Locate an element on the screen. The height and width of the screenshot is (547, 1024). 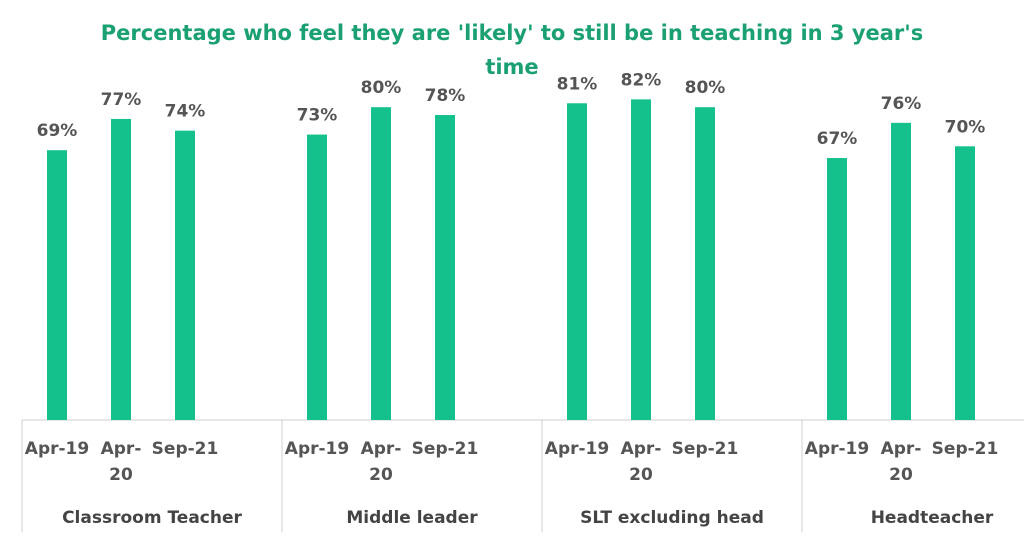
data-label: 82% is located at coordinates (641, 80).